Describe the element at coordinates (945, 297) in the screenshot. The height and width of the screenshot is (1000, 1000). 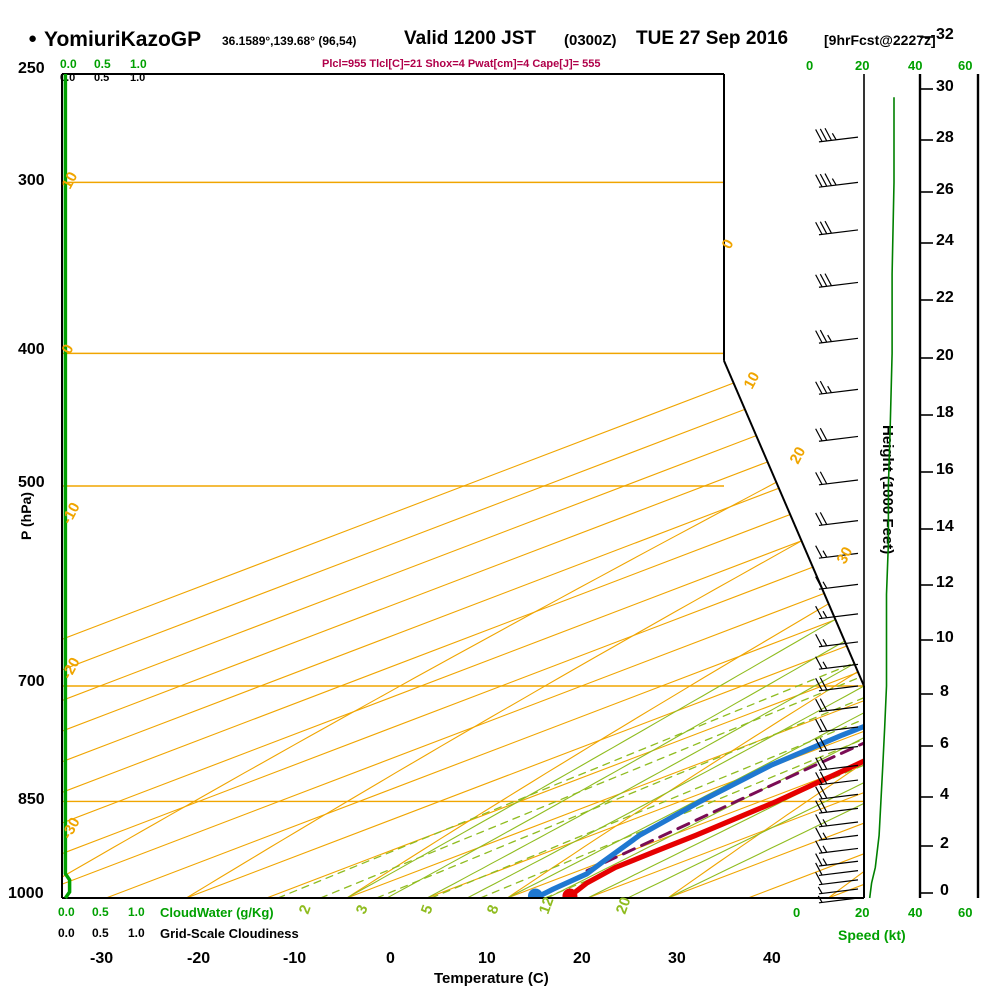
I see `height-tick-22: 22` at that location.